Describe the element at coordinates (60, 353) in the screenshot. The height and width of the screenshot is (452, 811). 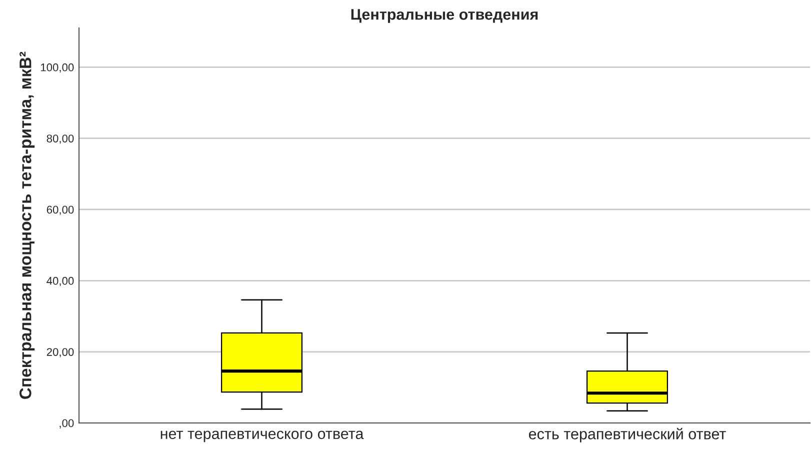
I see `y-tick-label: 20,00` at that location.